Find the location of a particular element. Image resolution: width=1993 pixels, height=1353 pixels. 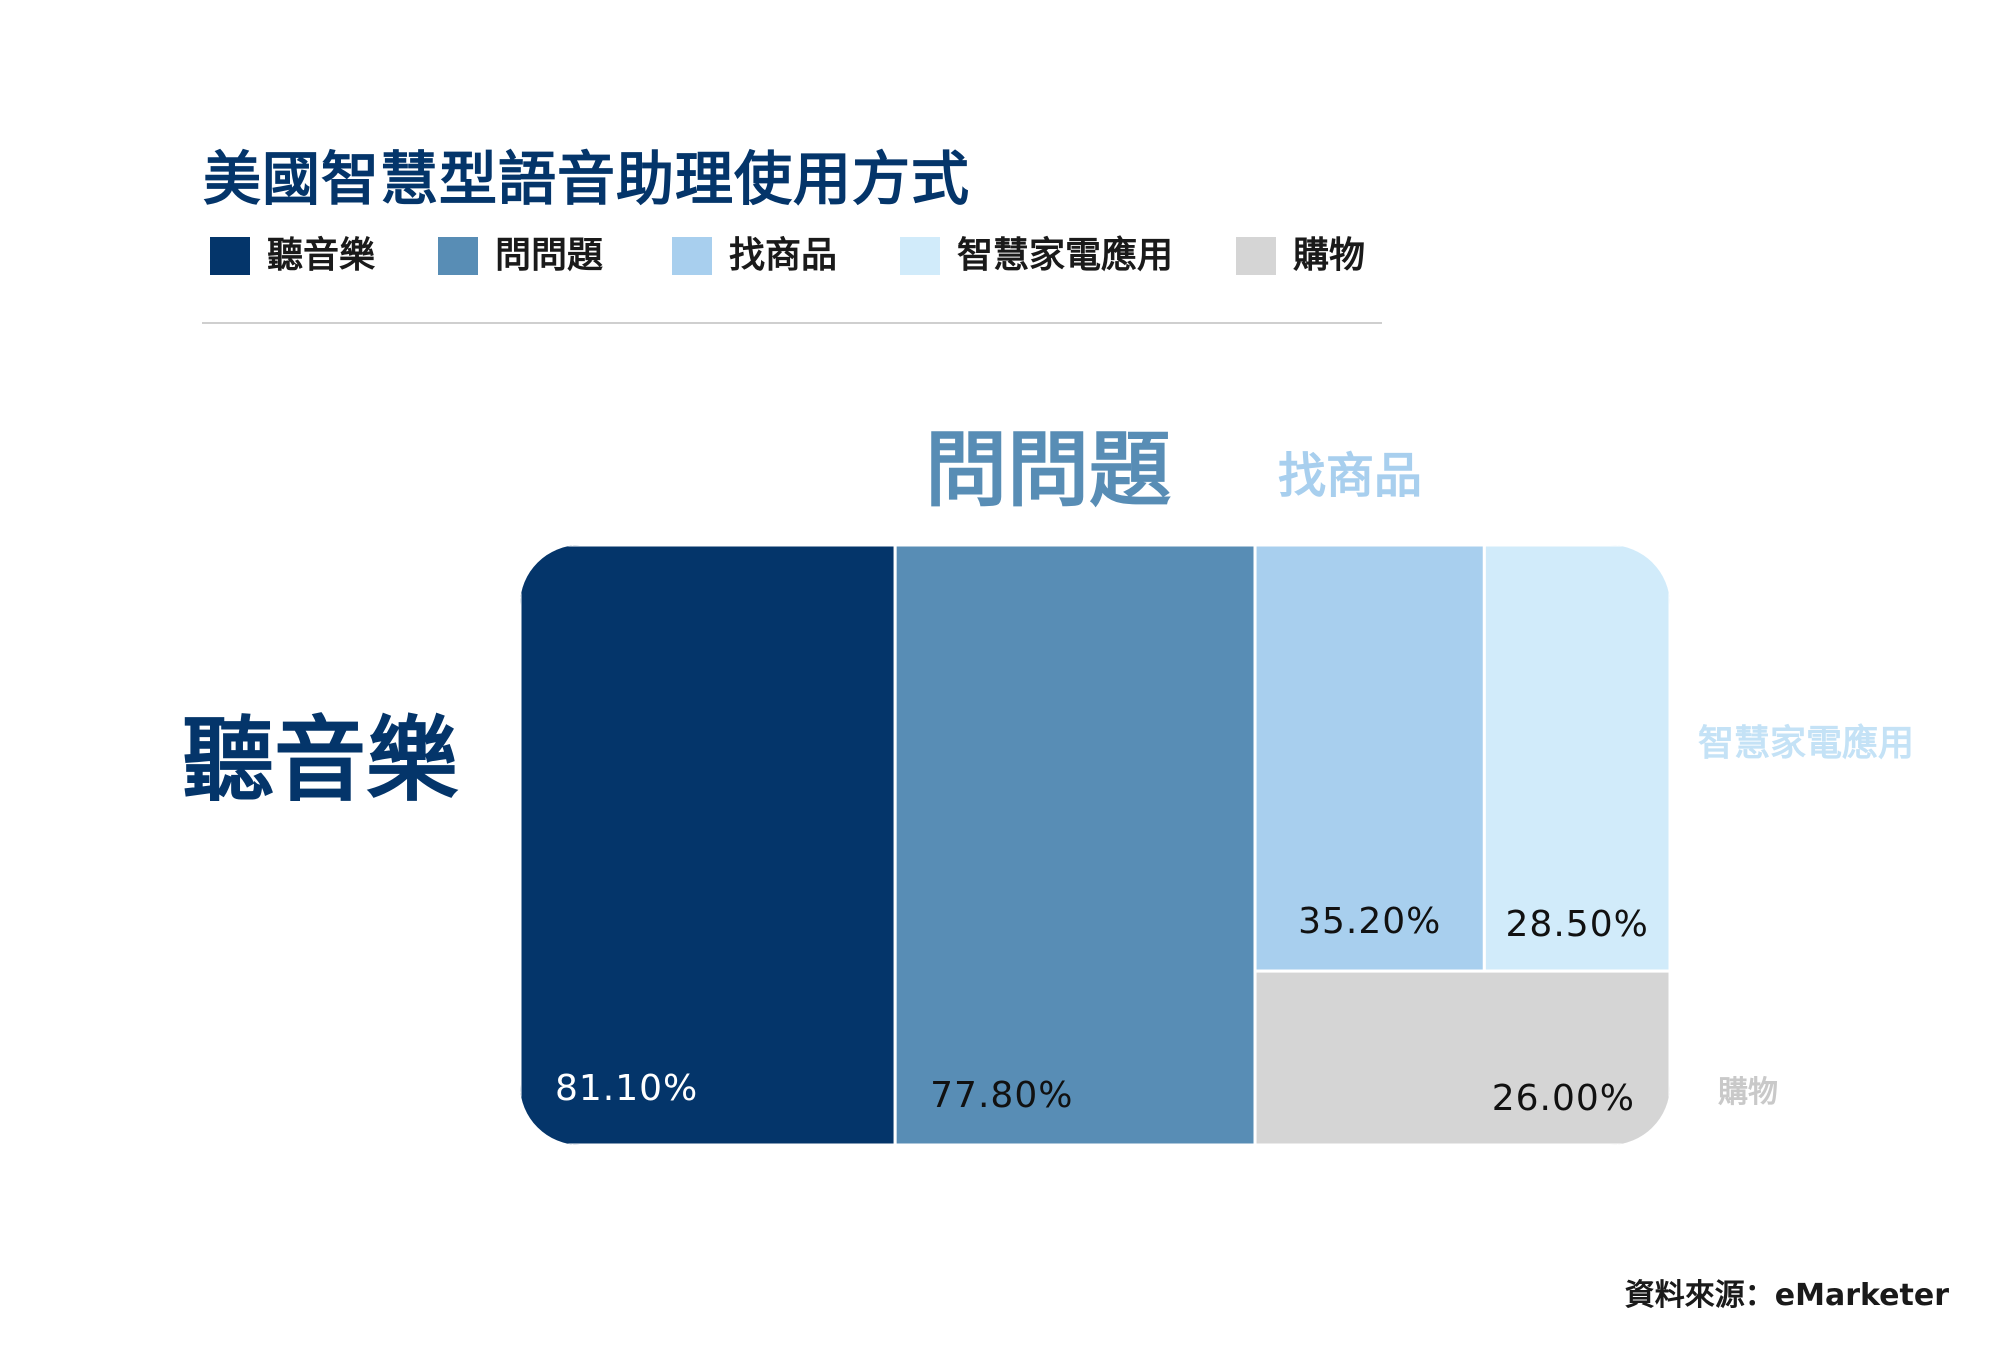

callout-find-products: 找商品 is located at coordinates (1350, 476).